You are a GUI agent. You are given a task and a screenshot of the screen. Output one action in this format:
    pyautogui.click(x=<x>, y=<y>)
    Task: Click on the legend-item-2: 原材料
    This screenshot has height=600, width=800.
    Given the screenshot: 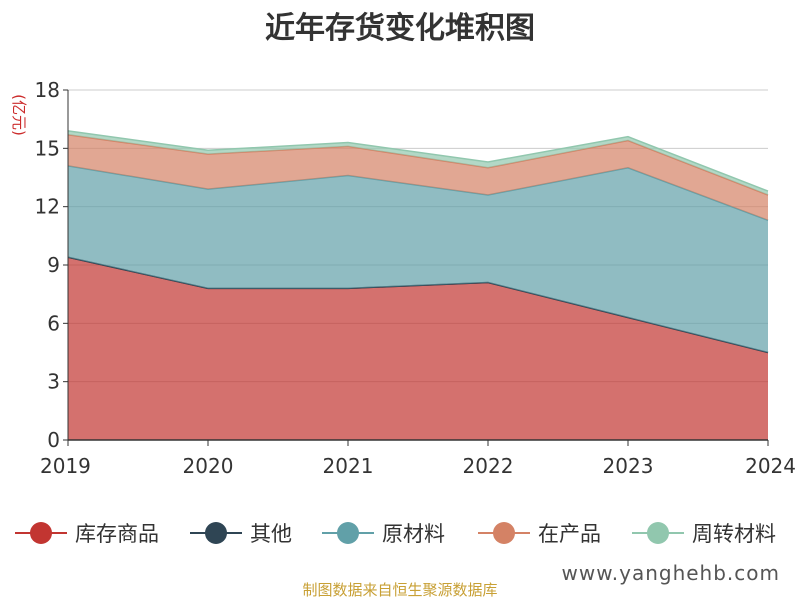 What is the action you would take?
    pyautogui.click(x=383, y=534)
    